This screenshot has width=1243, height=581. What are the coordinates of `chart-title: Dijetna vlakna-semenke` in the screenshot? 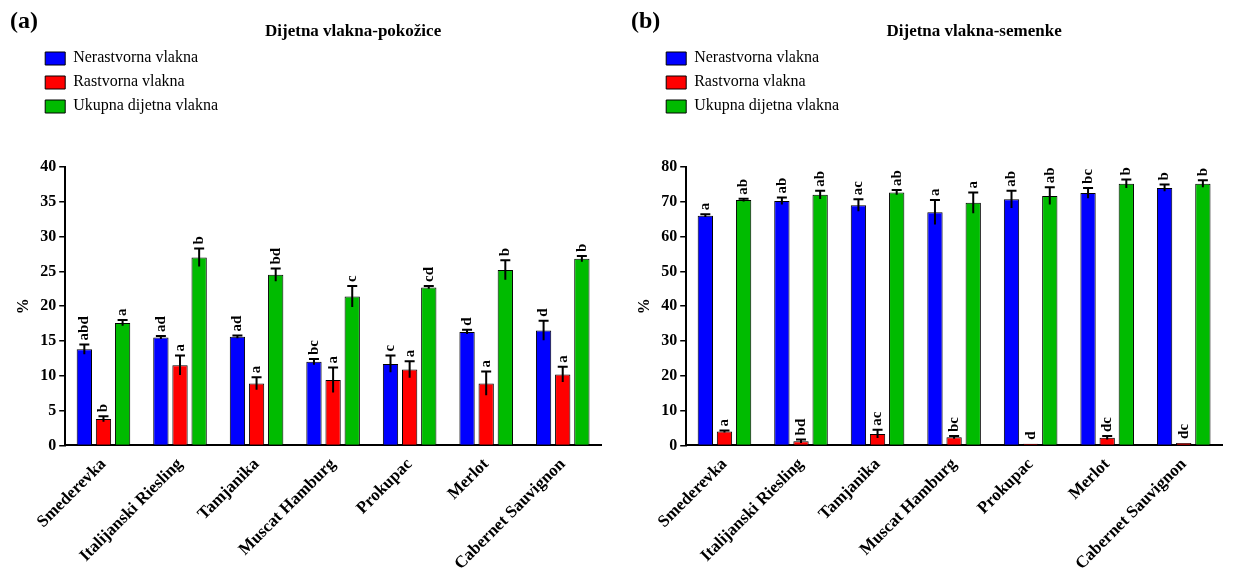 It's located at (974, 31).